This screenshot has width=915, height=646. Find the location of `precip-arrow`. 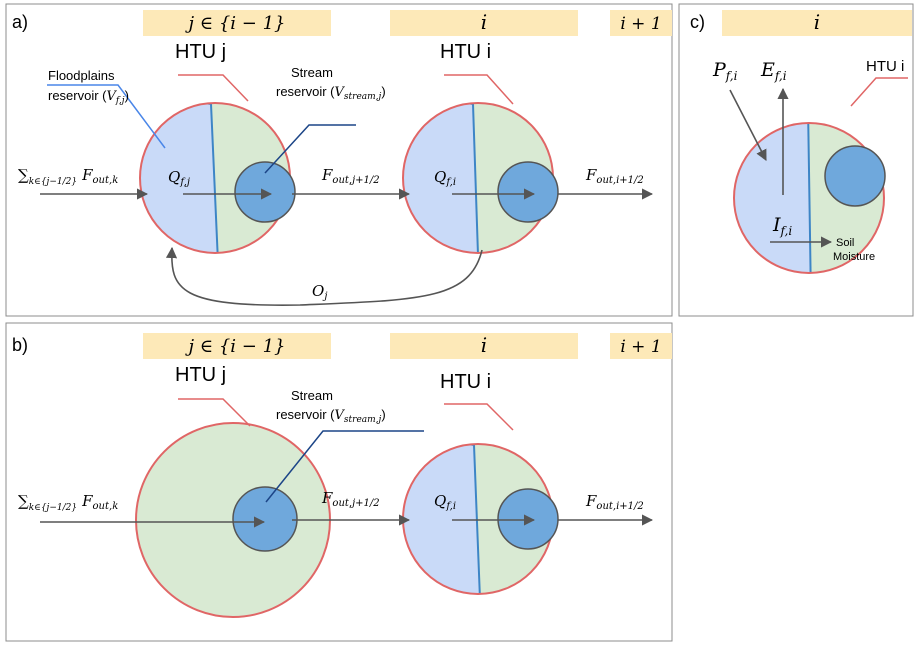

precip-arrow is located at coordinates (748, 125).